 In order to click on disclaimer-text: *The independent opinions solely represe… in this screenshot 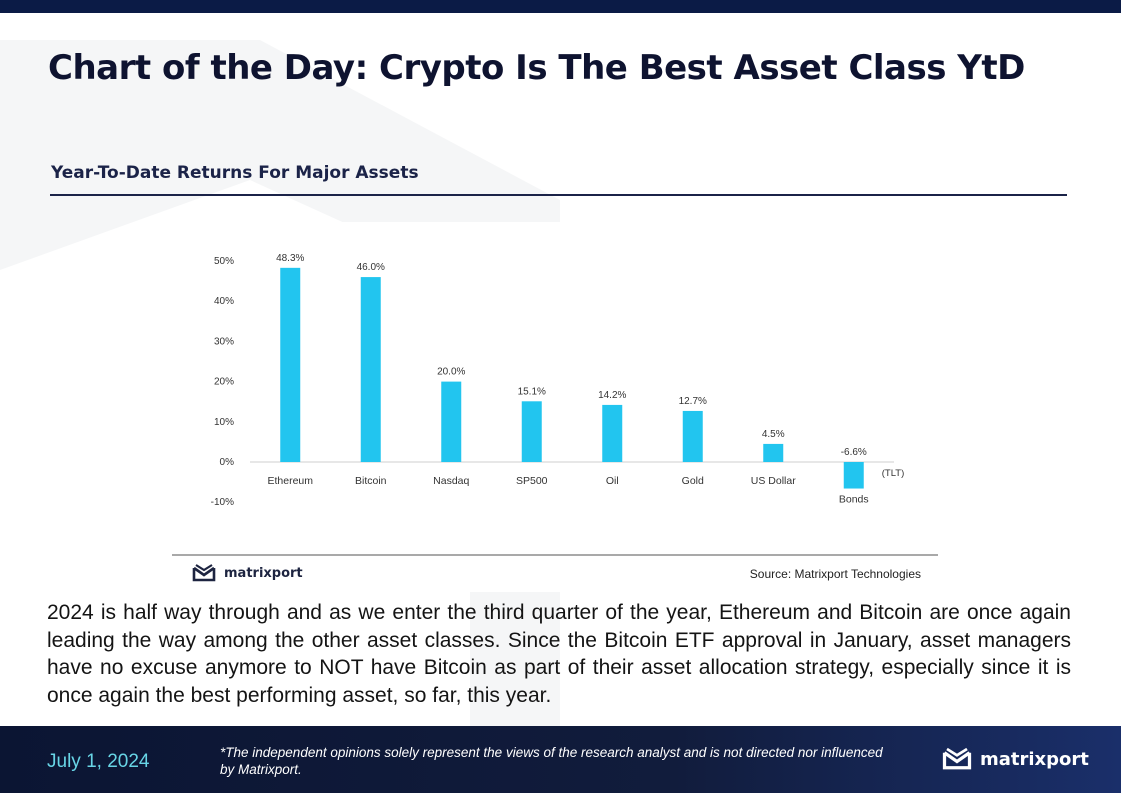, I will do `click(551, 761)`.